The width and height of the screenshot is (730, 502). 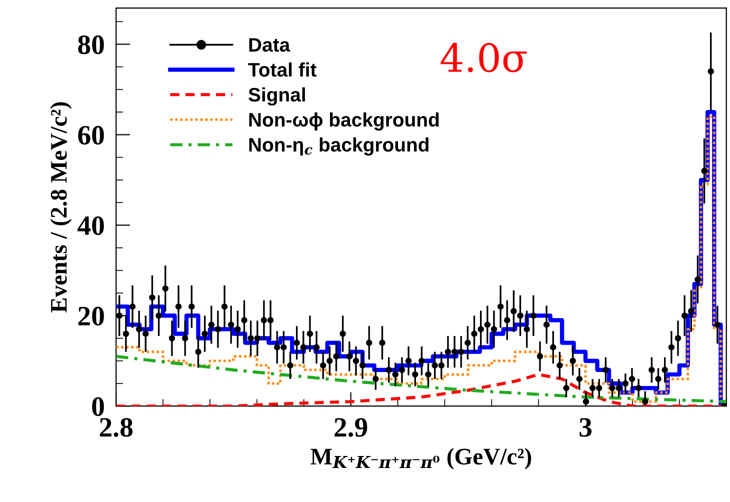 What do you see at coordinates (269, 45) in the screenshot?
I see `legend-label: Data` at bounding box center [269, 45].